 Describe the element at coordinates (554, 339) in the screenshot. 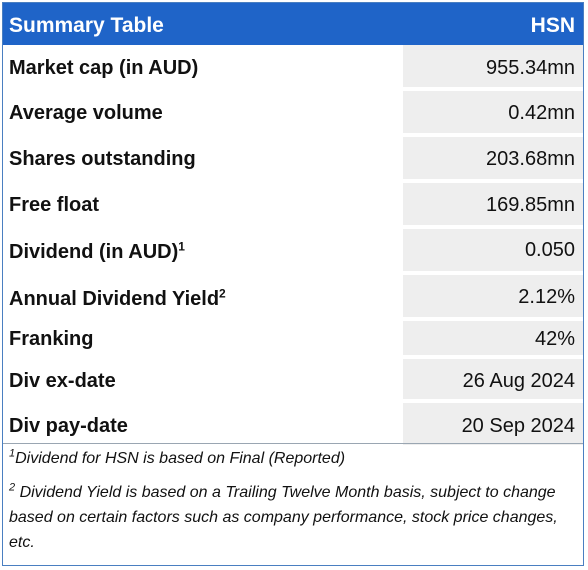

I see `row-value: 42%` at that location.